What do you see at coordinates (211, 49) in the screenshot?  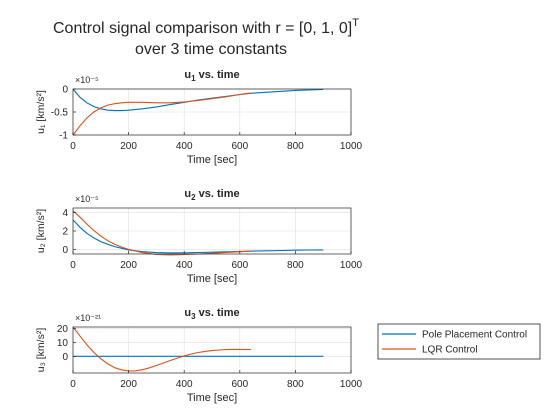 I see `figure-title-line2: over 3 time constants` at bounding box center [211, 49].